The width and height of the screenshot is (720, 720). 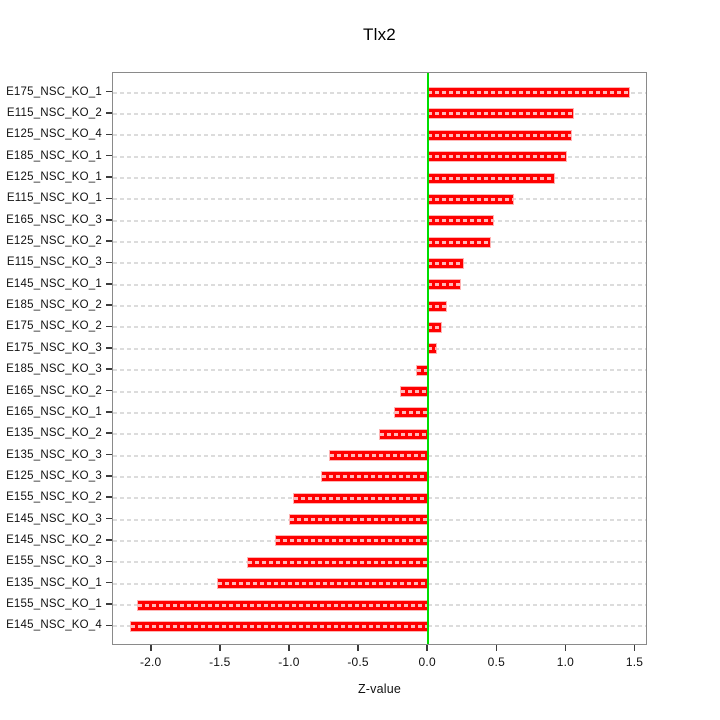 What do you see at coordinates (565, 662) in the screenshot?
I see `x-tick-label: 1.0` at bounding box center [565, 662].